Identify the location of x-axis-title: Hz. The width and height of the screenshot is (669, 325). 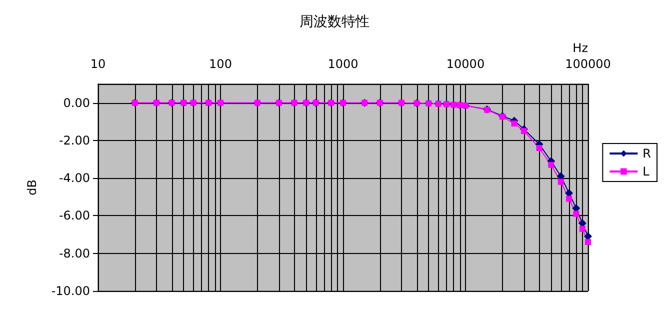
(580, 48).